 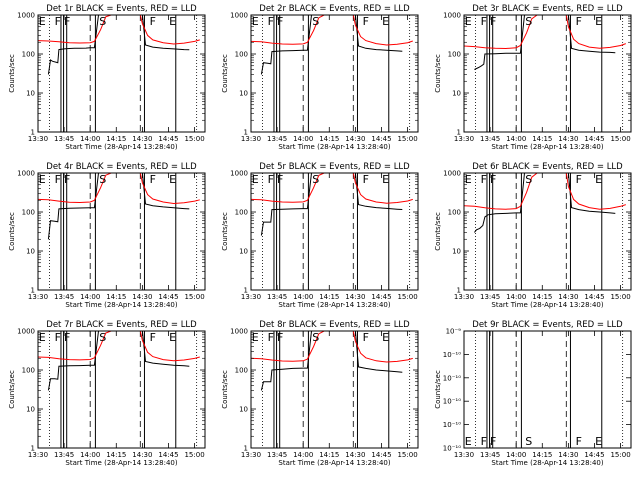 What do you see at coordinates (334, 167) in the screenshot?
I see `panel-title: Det 5r BLACK = Events, RED = LLD` at bounding box center [334, 167].